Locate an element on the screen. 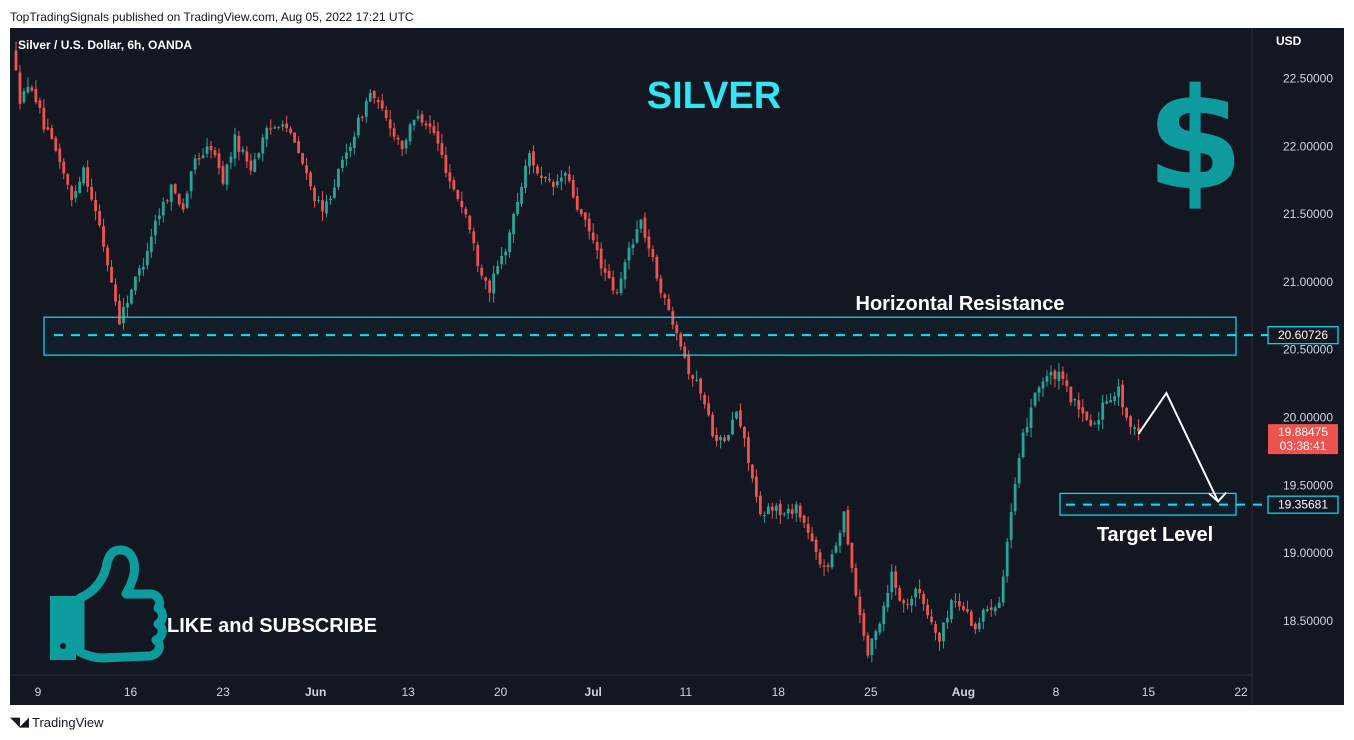 This screenshot has height=740, width=1354. price-tick-label: 18.50000 is located at coordinates (1308, 621).